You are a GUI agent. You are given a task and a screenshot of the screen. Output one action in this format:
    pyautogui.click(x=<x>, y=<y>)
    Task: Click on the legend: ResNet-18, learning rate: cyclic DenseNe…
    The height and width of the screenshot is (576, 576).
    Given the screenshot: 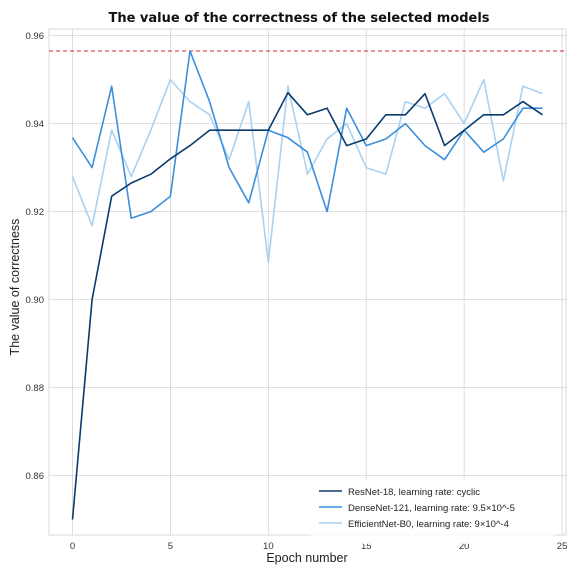 What is the action you would take?
    pyautogui.click(x=433, y=512)
    